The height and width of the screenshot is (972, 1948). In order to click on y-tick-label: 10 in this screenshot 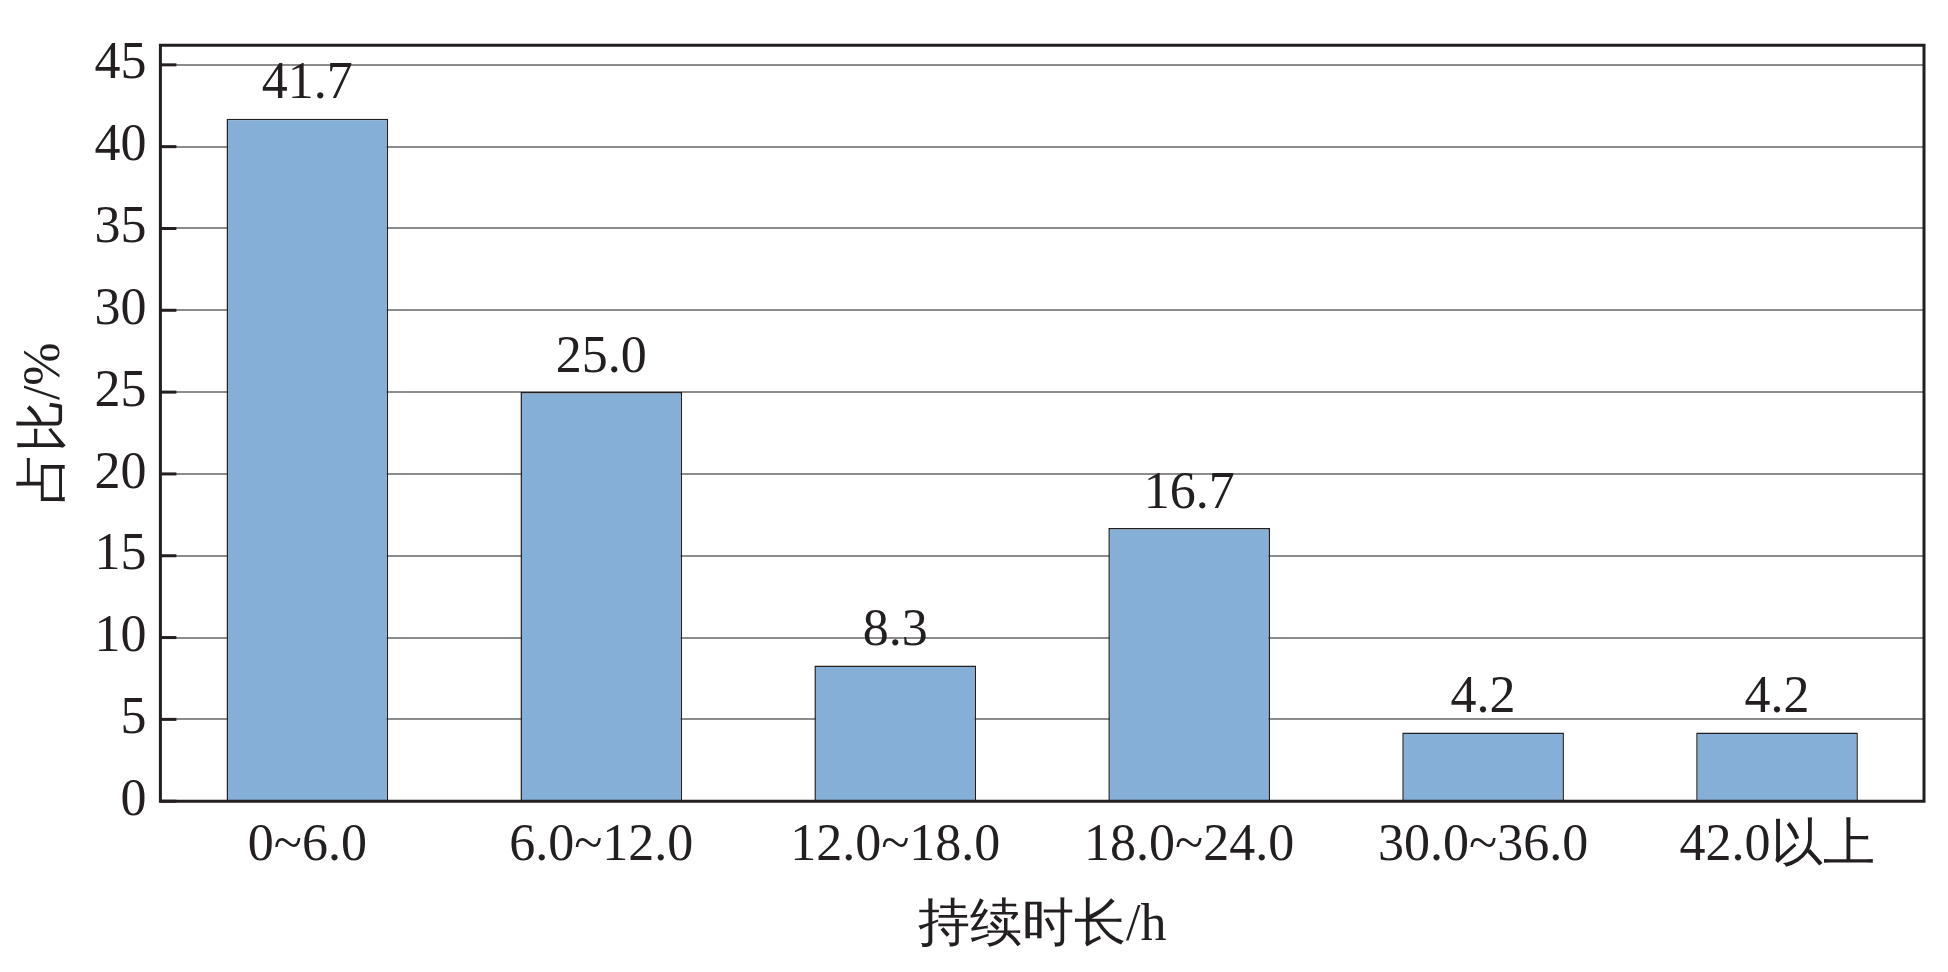, I will do `click(120, 634)`.